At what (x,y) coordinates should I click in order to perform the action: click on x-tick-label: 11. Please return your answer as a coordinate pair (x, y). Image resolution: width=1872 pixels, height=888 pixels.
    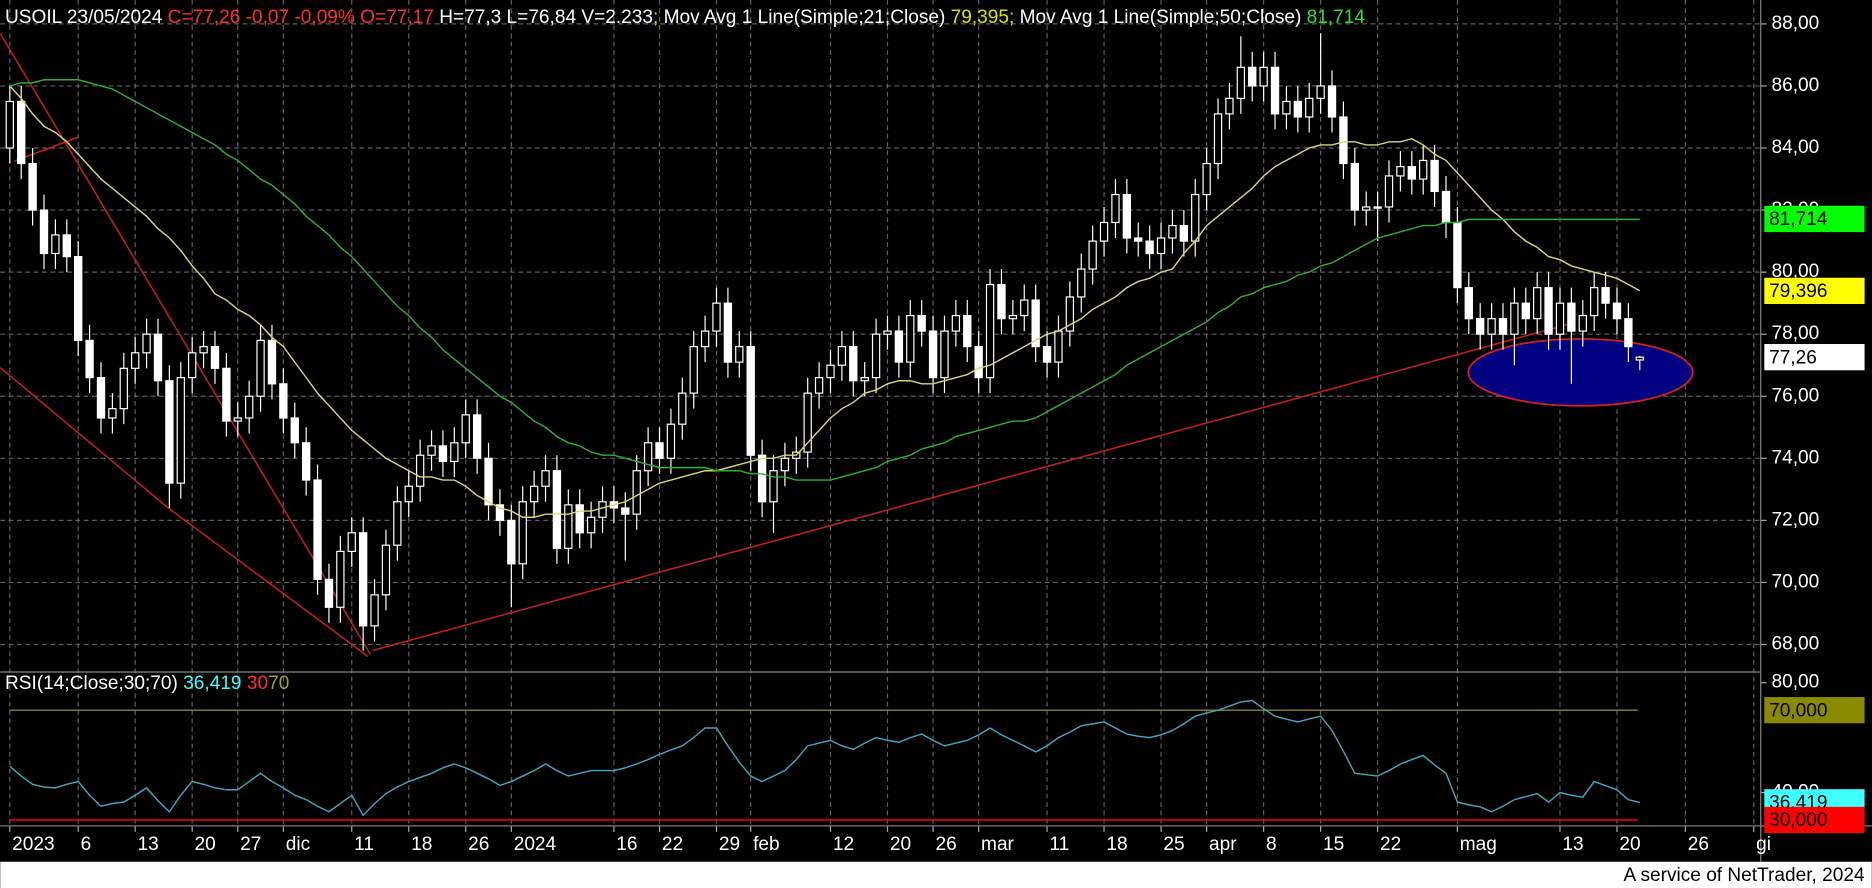
    Looking at the image, I should click on (1059, 844).